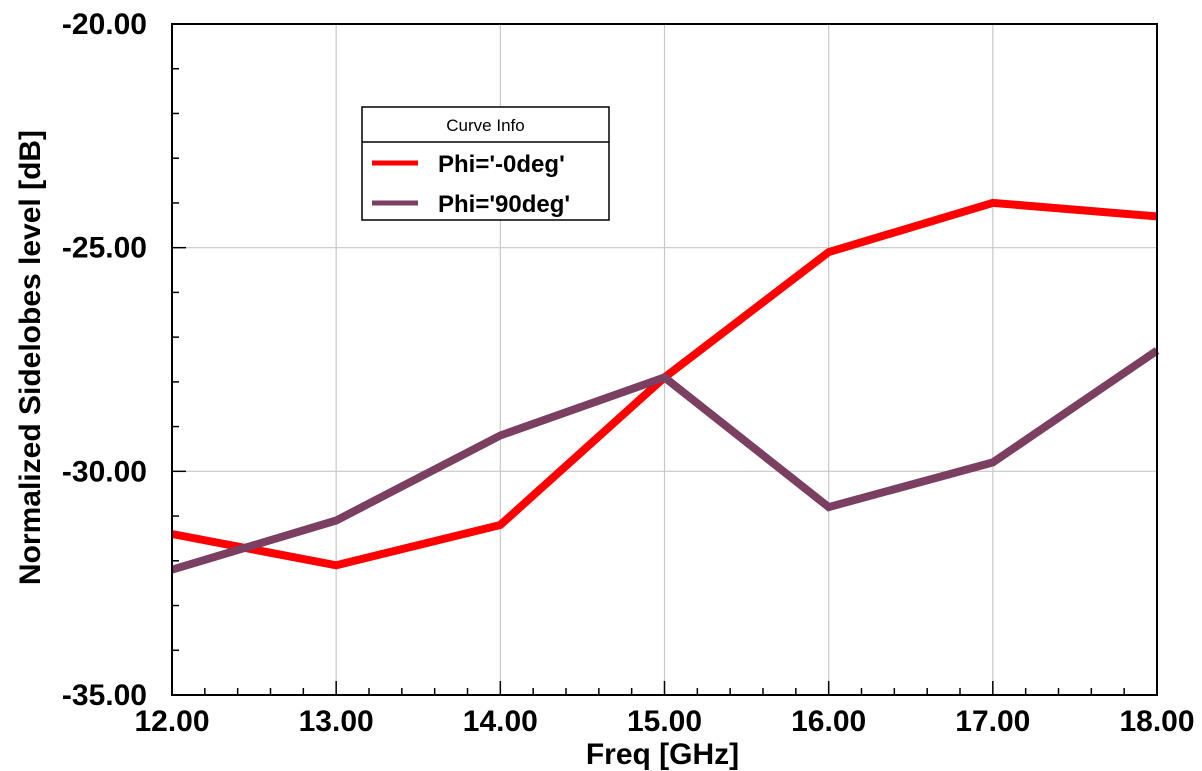  I want to click on legend-label-0: Phi='-0deg', so click(501, 164).